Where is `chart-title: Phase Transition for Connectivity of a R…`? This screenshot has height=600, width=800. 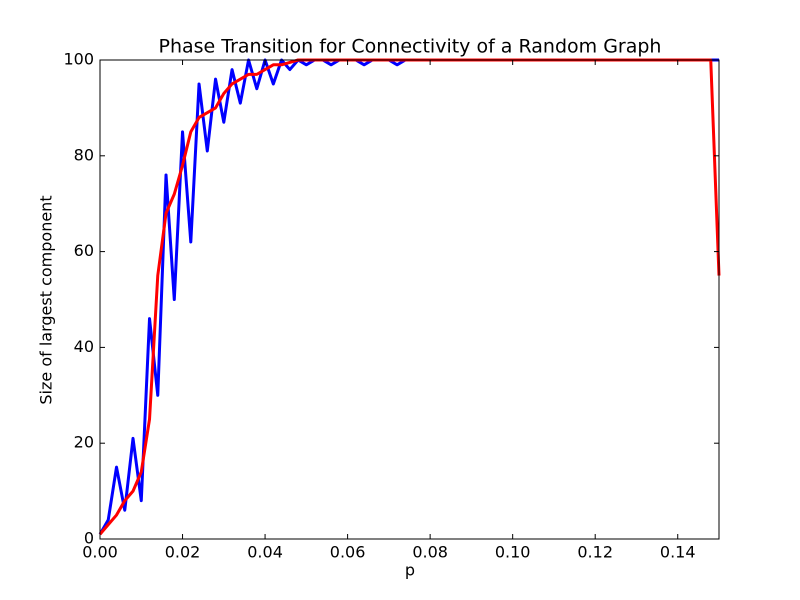
chart-title: Phase Transition for Connectivity of a R… is located at coordinates (410, 47).